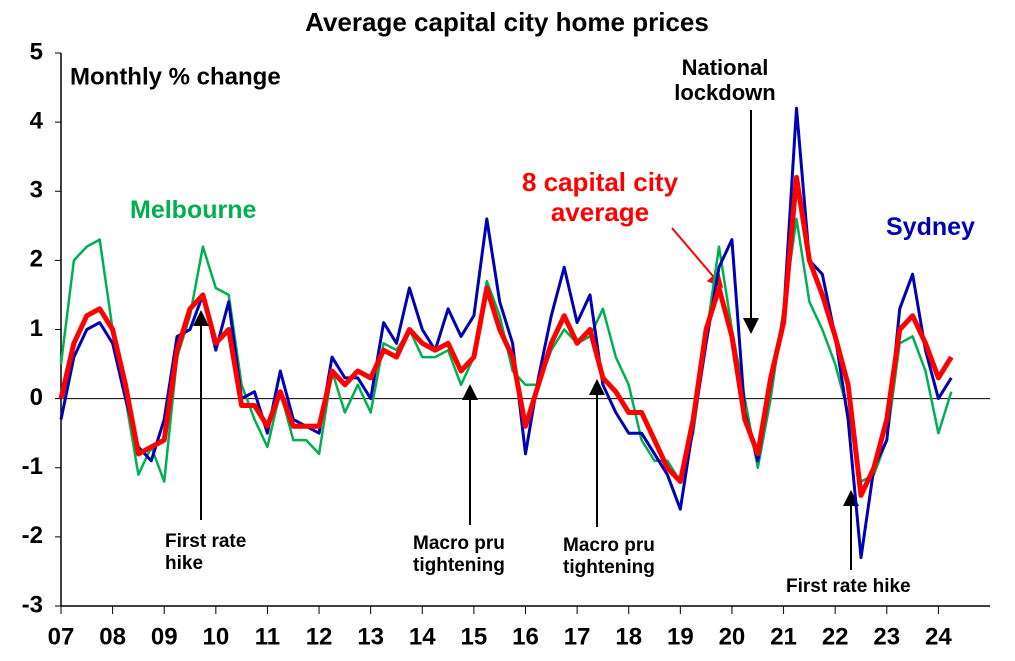 The image size is (1015, 661). Describe the element at coordinates (32, 535) in the screenshot. I see `y-tick-label: -2` at that location.